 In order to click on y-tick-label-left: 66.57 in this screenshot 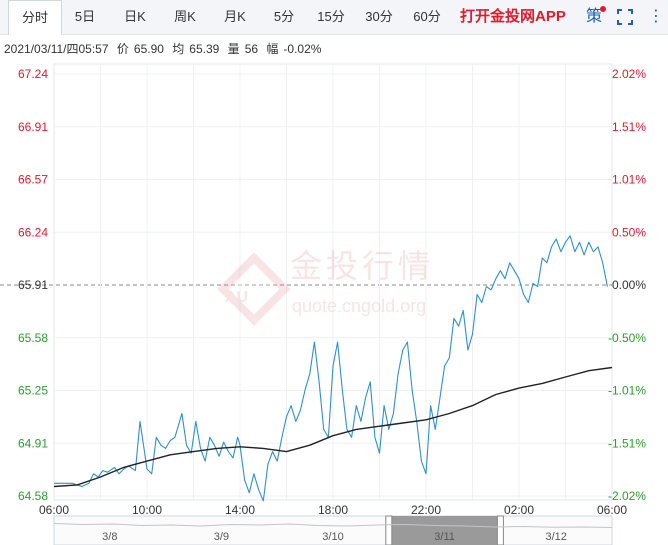, I will do `click(33, 180)`.